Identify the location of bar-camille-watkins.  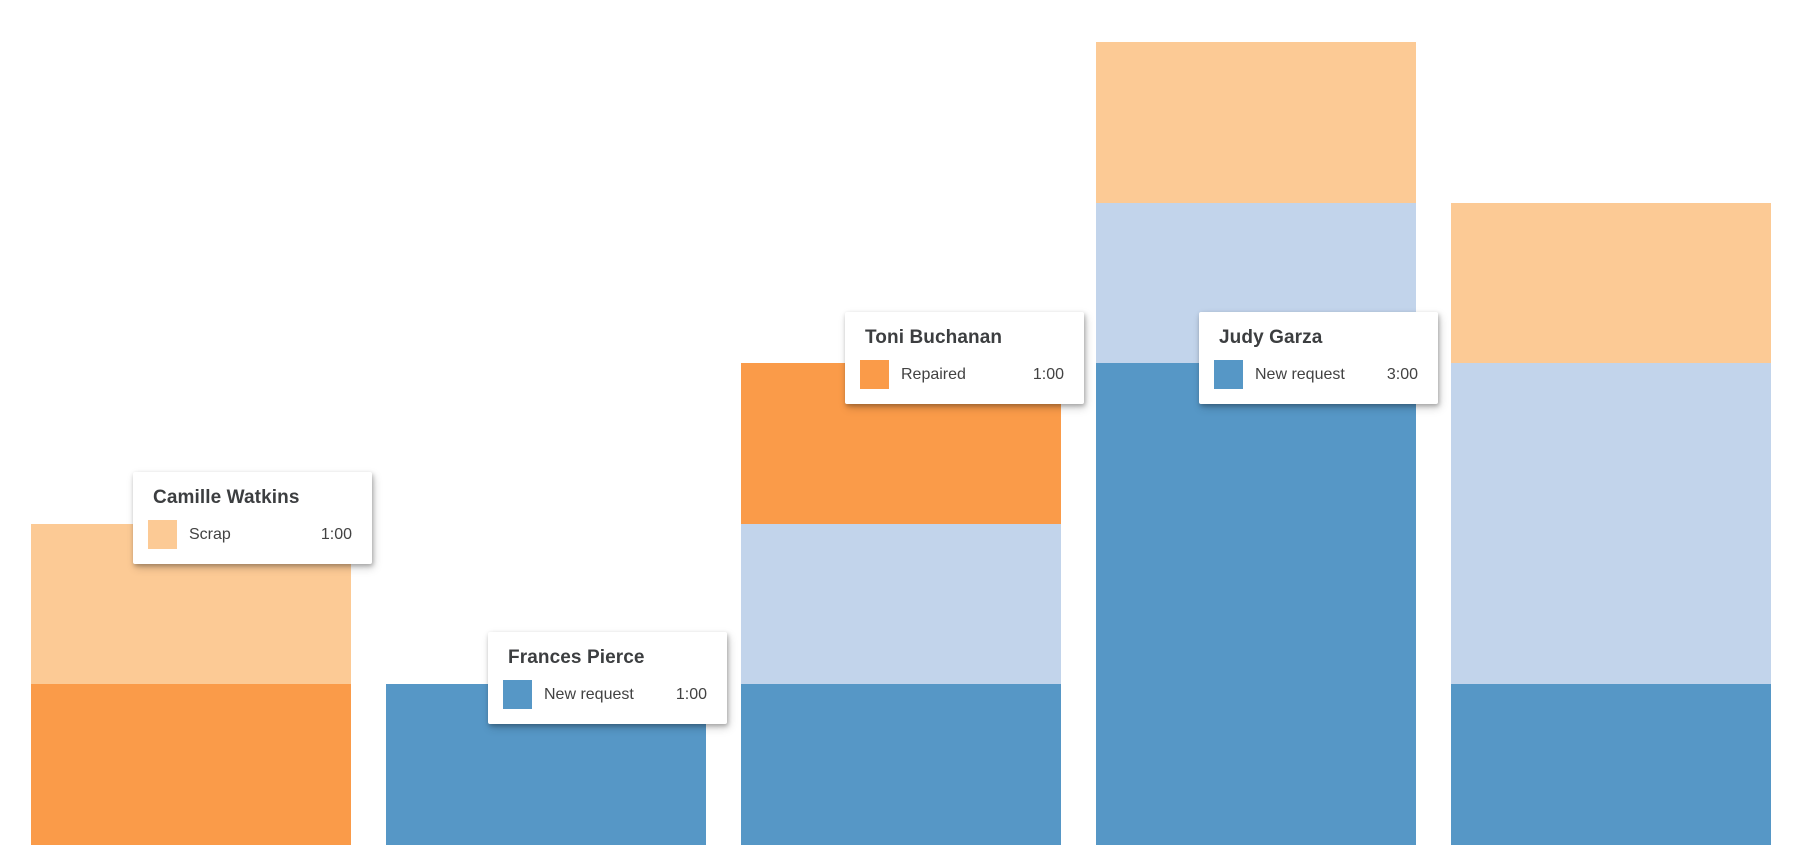
(191, 684).